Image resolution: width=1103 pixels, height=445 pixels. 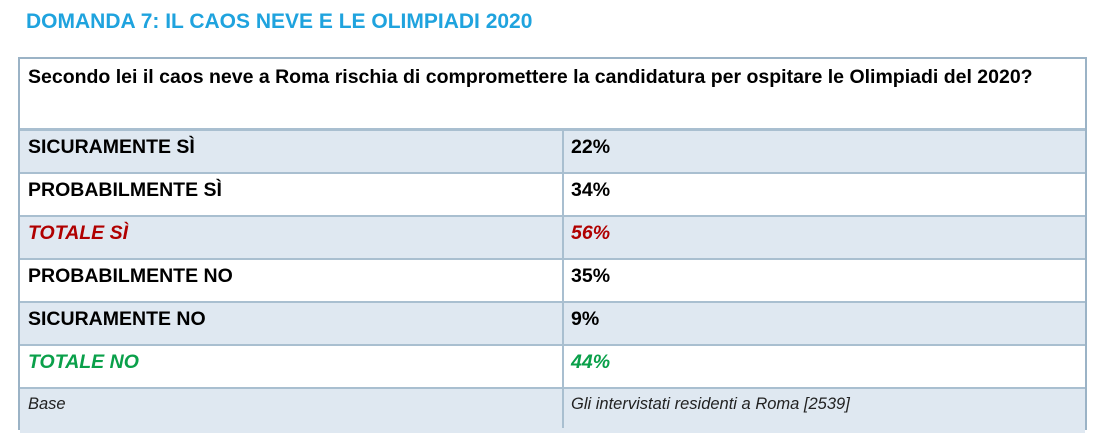 I want to click on table-row-total-yes: TOTALE SÌ 56%, so click(x=552, y=238).